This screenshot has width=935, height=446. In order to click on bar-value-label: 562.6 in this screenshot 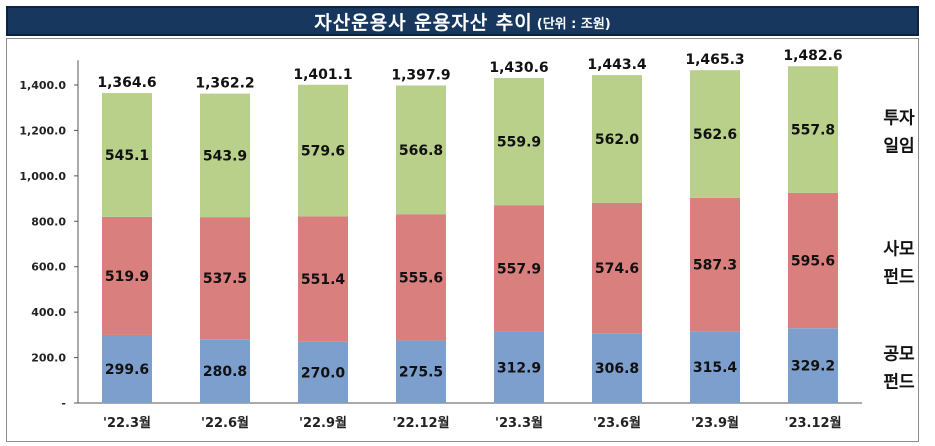, I will do `click(715, 135)`.